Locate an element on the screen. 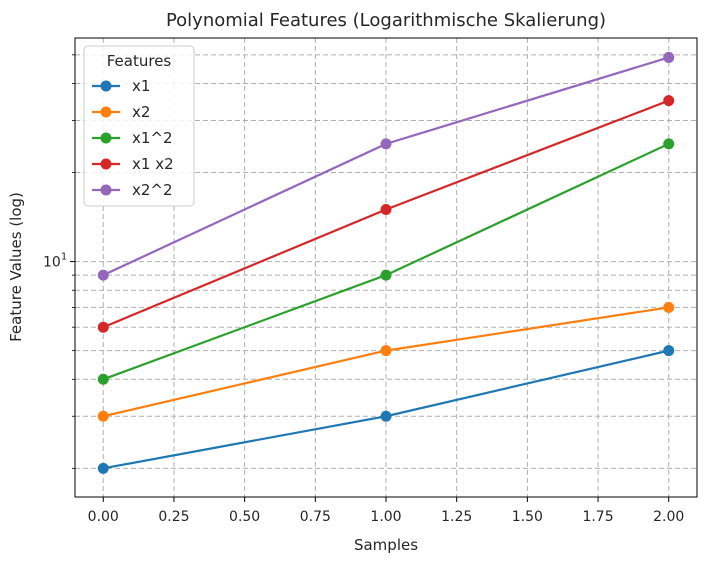 The width and height of the screenshot is (726, 562). legend-label: x1 x2 is located at coordinates (153, 164).